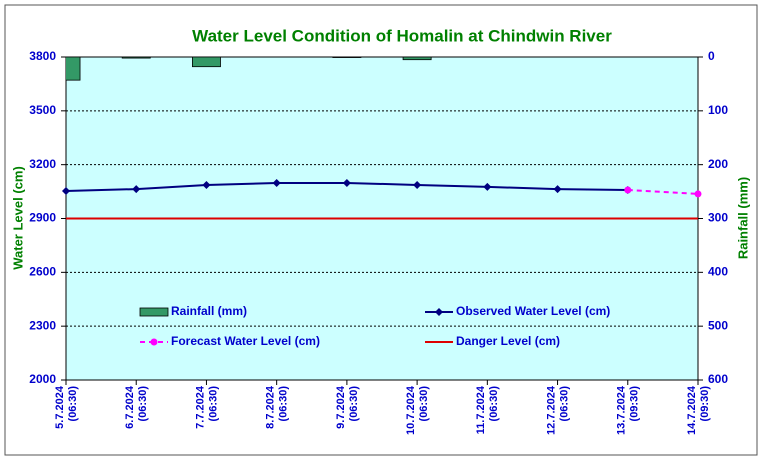 This screenshot has width=765, height=467. What do you see at coordinates (718, 325) in the screenshot?
I see `y2-tick-label: 500` at bounding box center [718, 325].